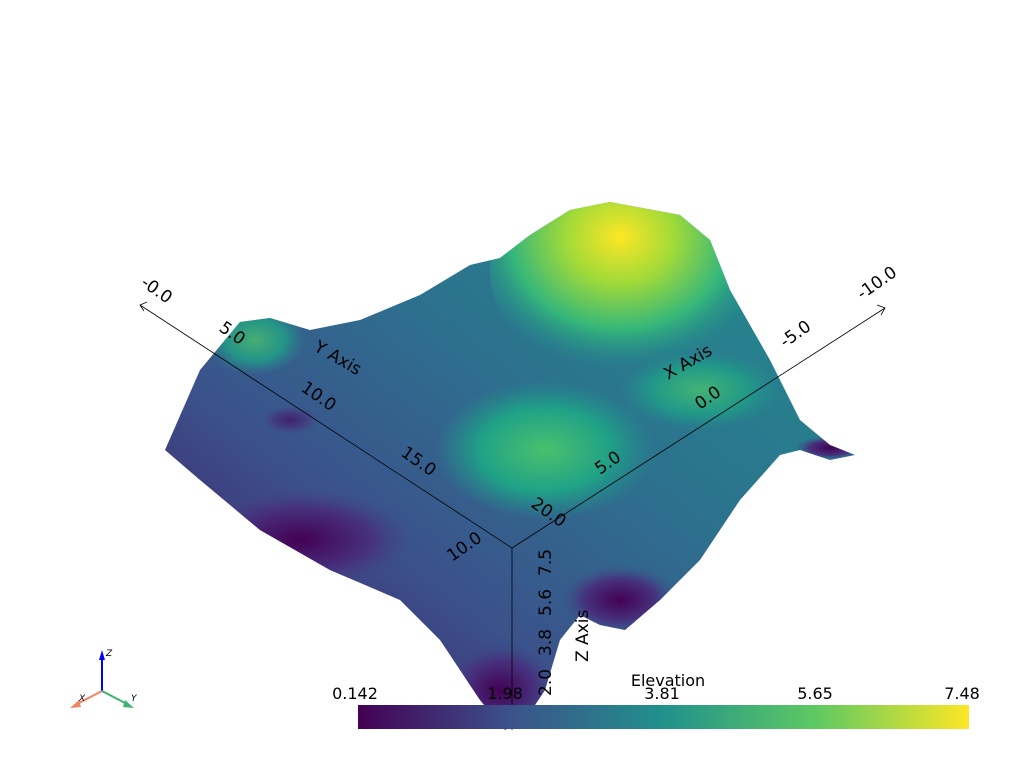 The image size is (1024, 768). What do you see at coordinates (668, 680) in the screenshot?
I see `scalar-bar-title: Elevation` at bounding box center [668, 680].